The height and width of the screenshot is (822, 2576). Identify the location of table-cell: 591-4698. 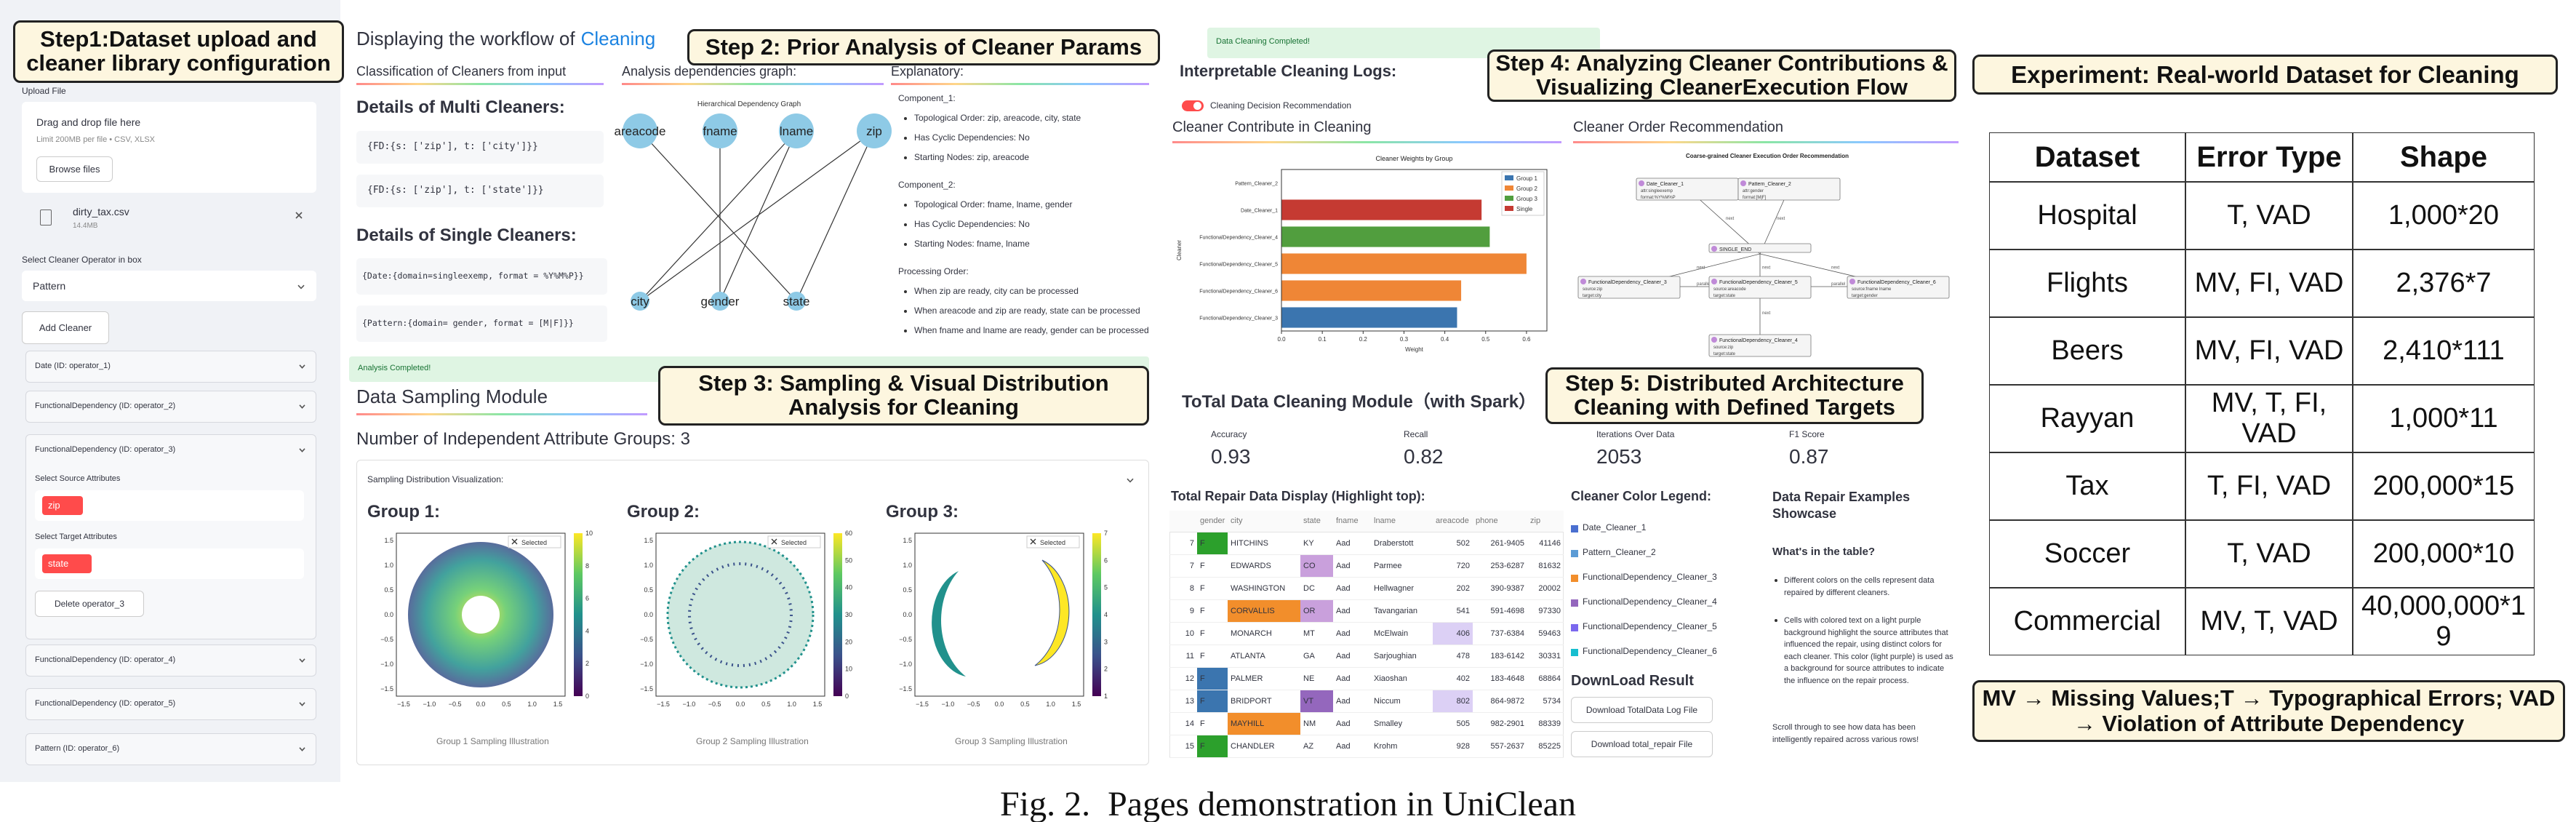
(1500, 611).